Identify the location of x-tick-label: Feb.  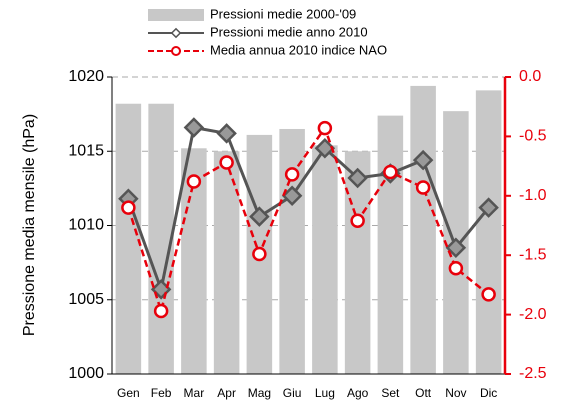
(161, 393).